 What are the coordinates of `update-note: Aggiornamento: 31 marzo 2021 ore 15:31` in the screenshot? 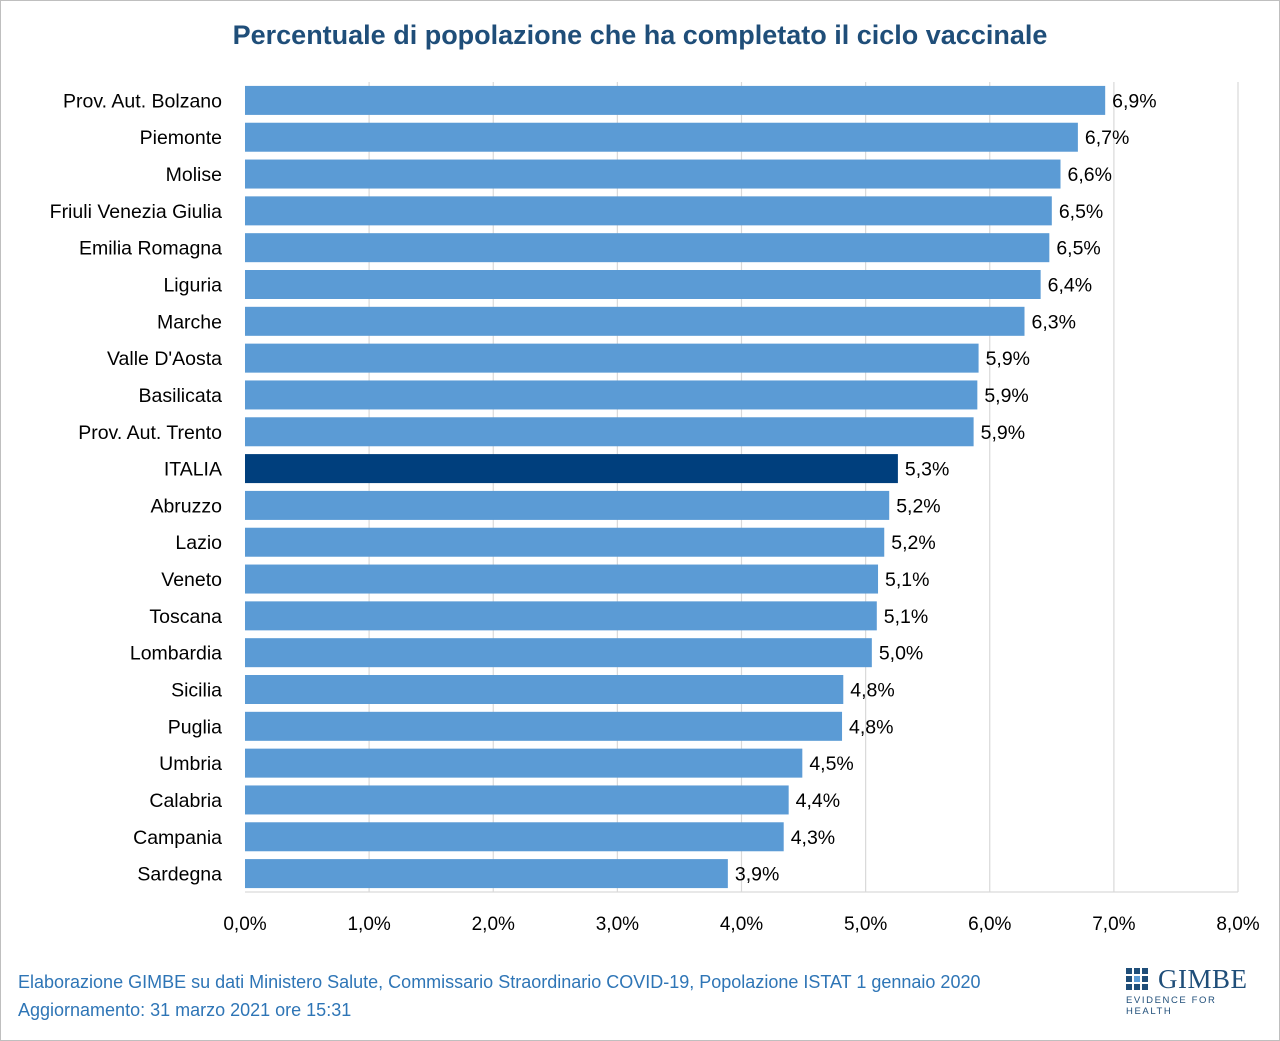 It's located at (185, 1010).